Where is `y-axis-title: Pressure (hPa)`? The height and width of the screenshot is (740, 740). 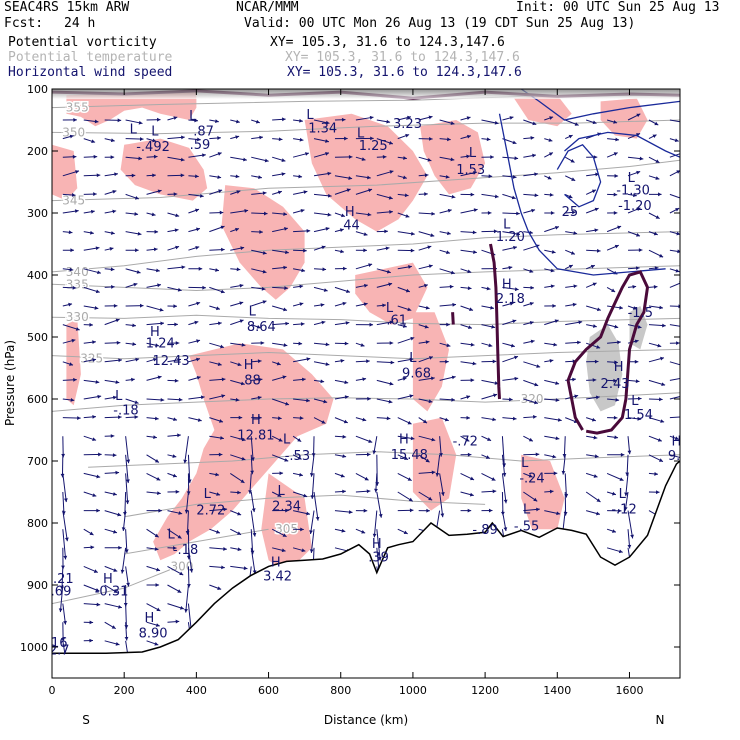 y-axis-title: Pressure (hPa) is located at coordinates (10, 383).